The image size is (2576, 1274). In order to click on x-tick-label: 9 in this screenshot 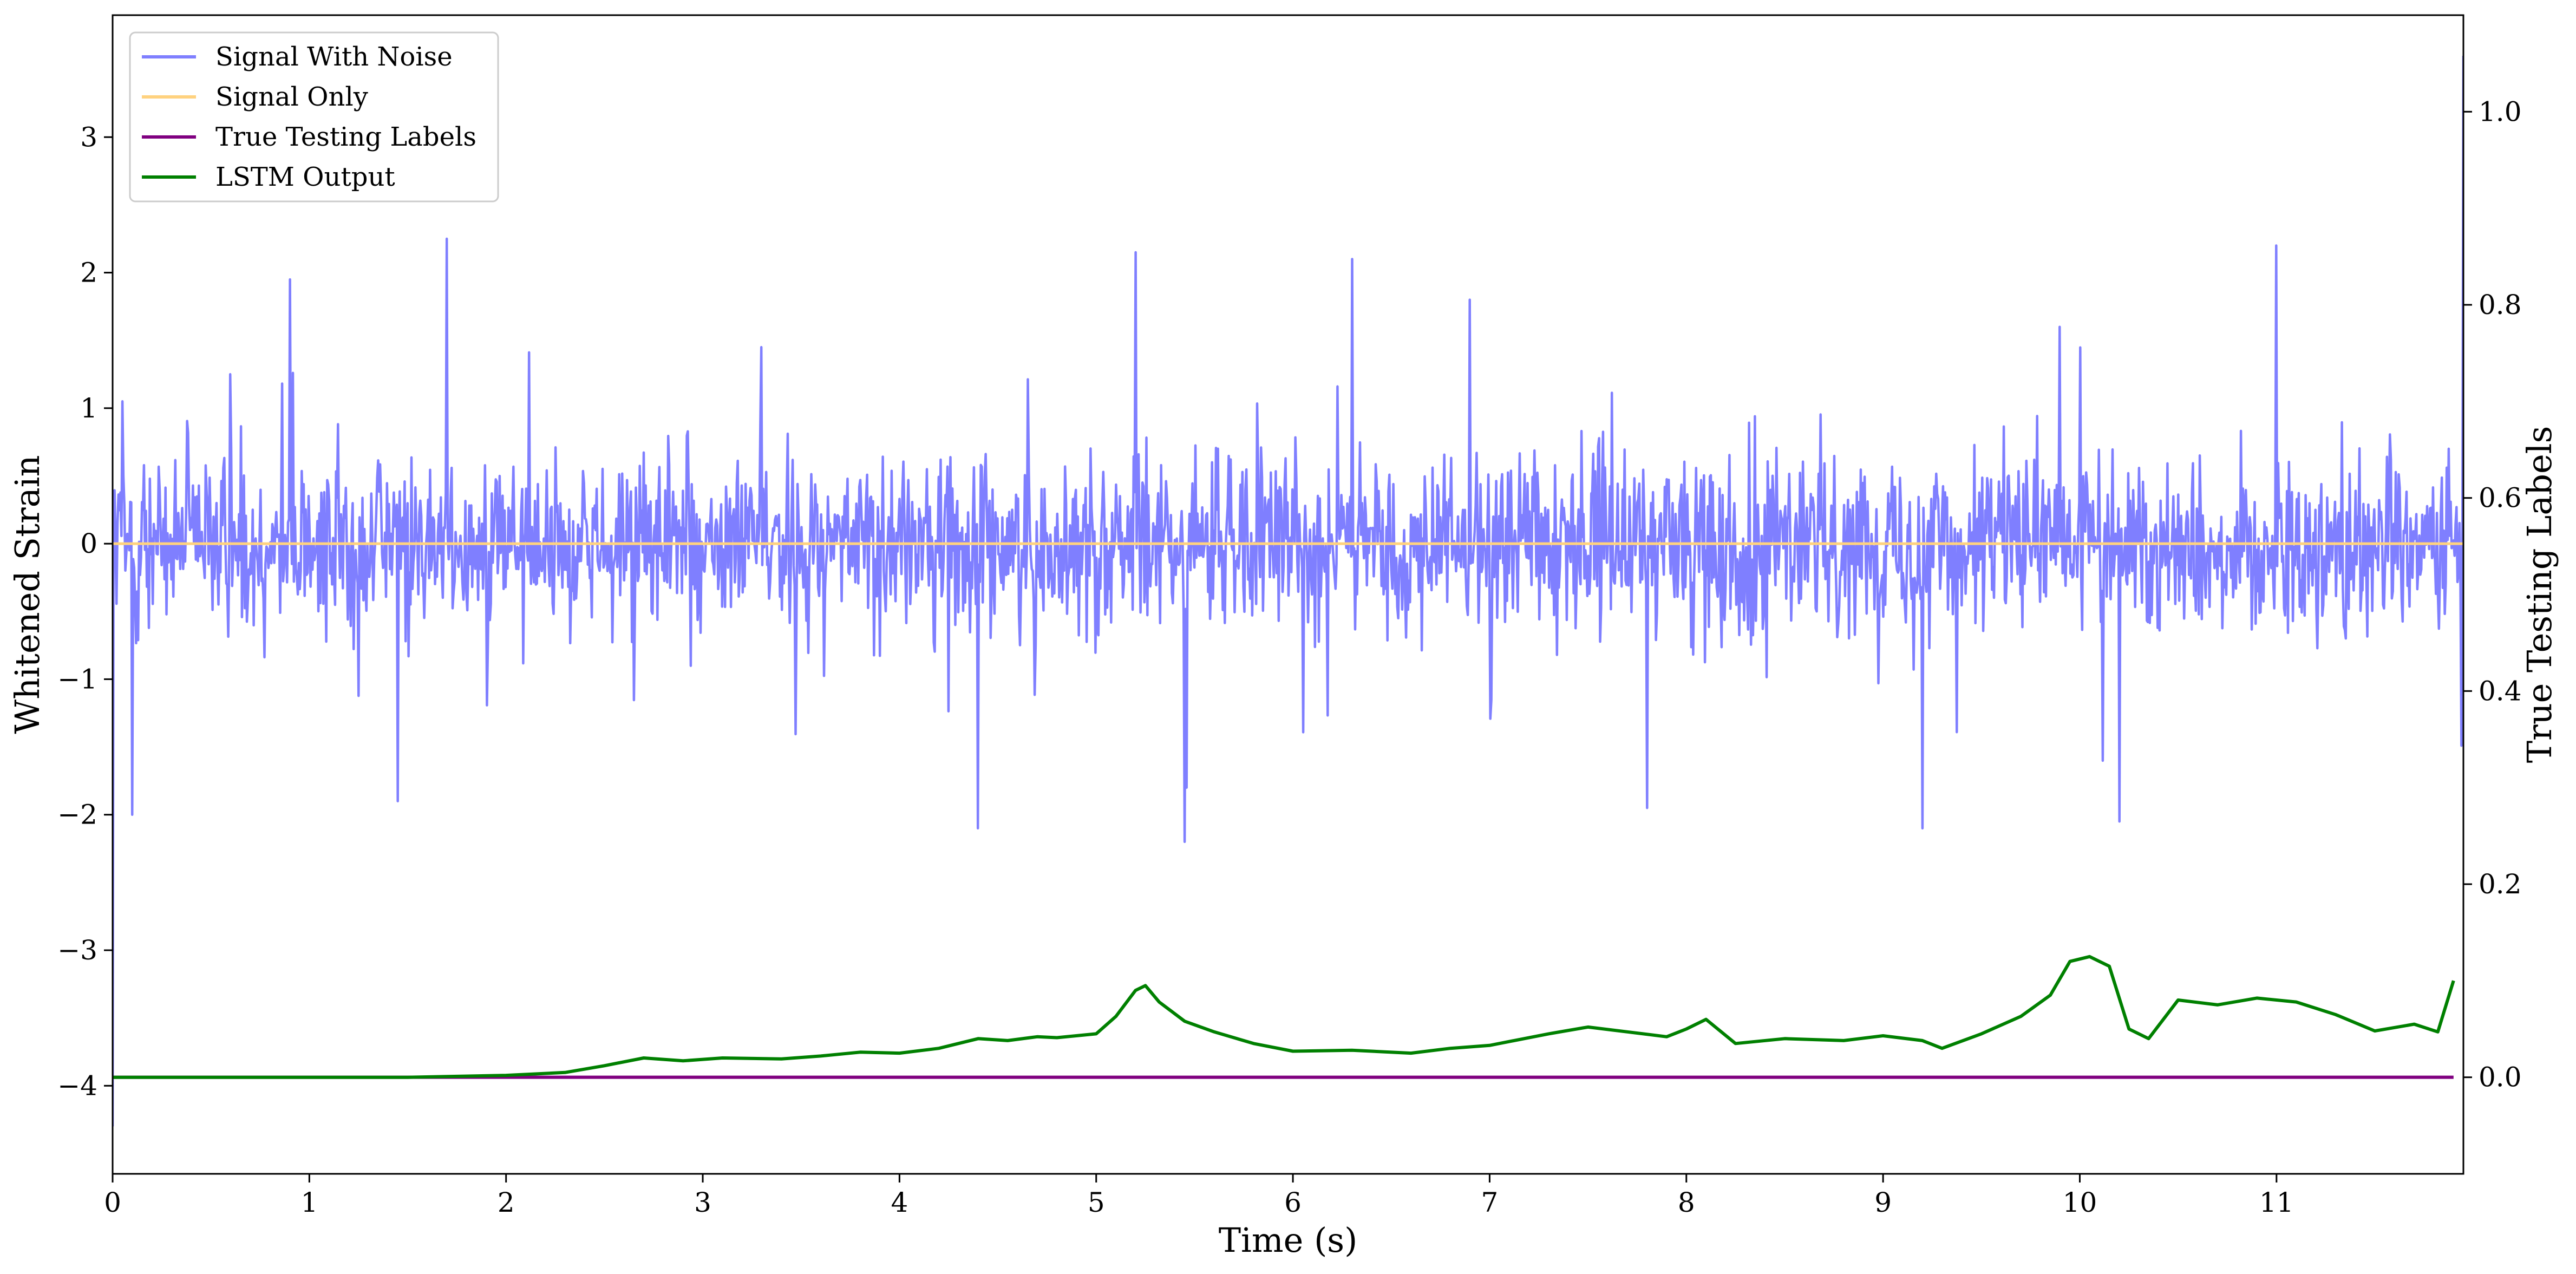, I will do `click(1883, 1202)`.